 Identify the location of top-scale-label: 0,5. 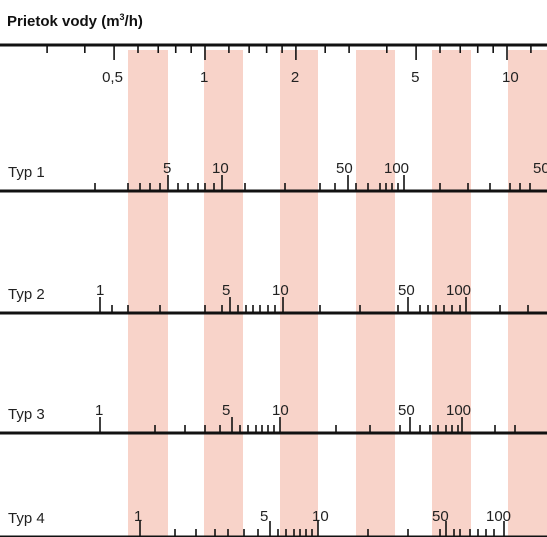
(112, 77).